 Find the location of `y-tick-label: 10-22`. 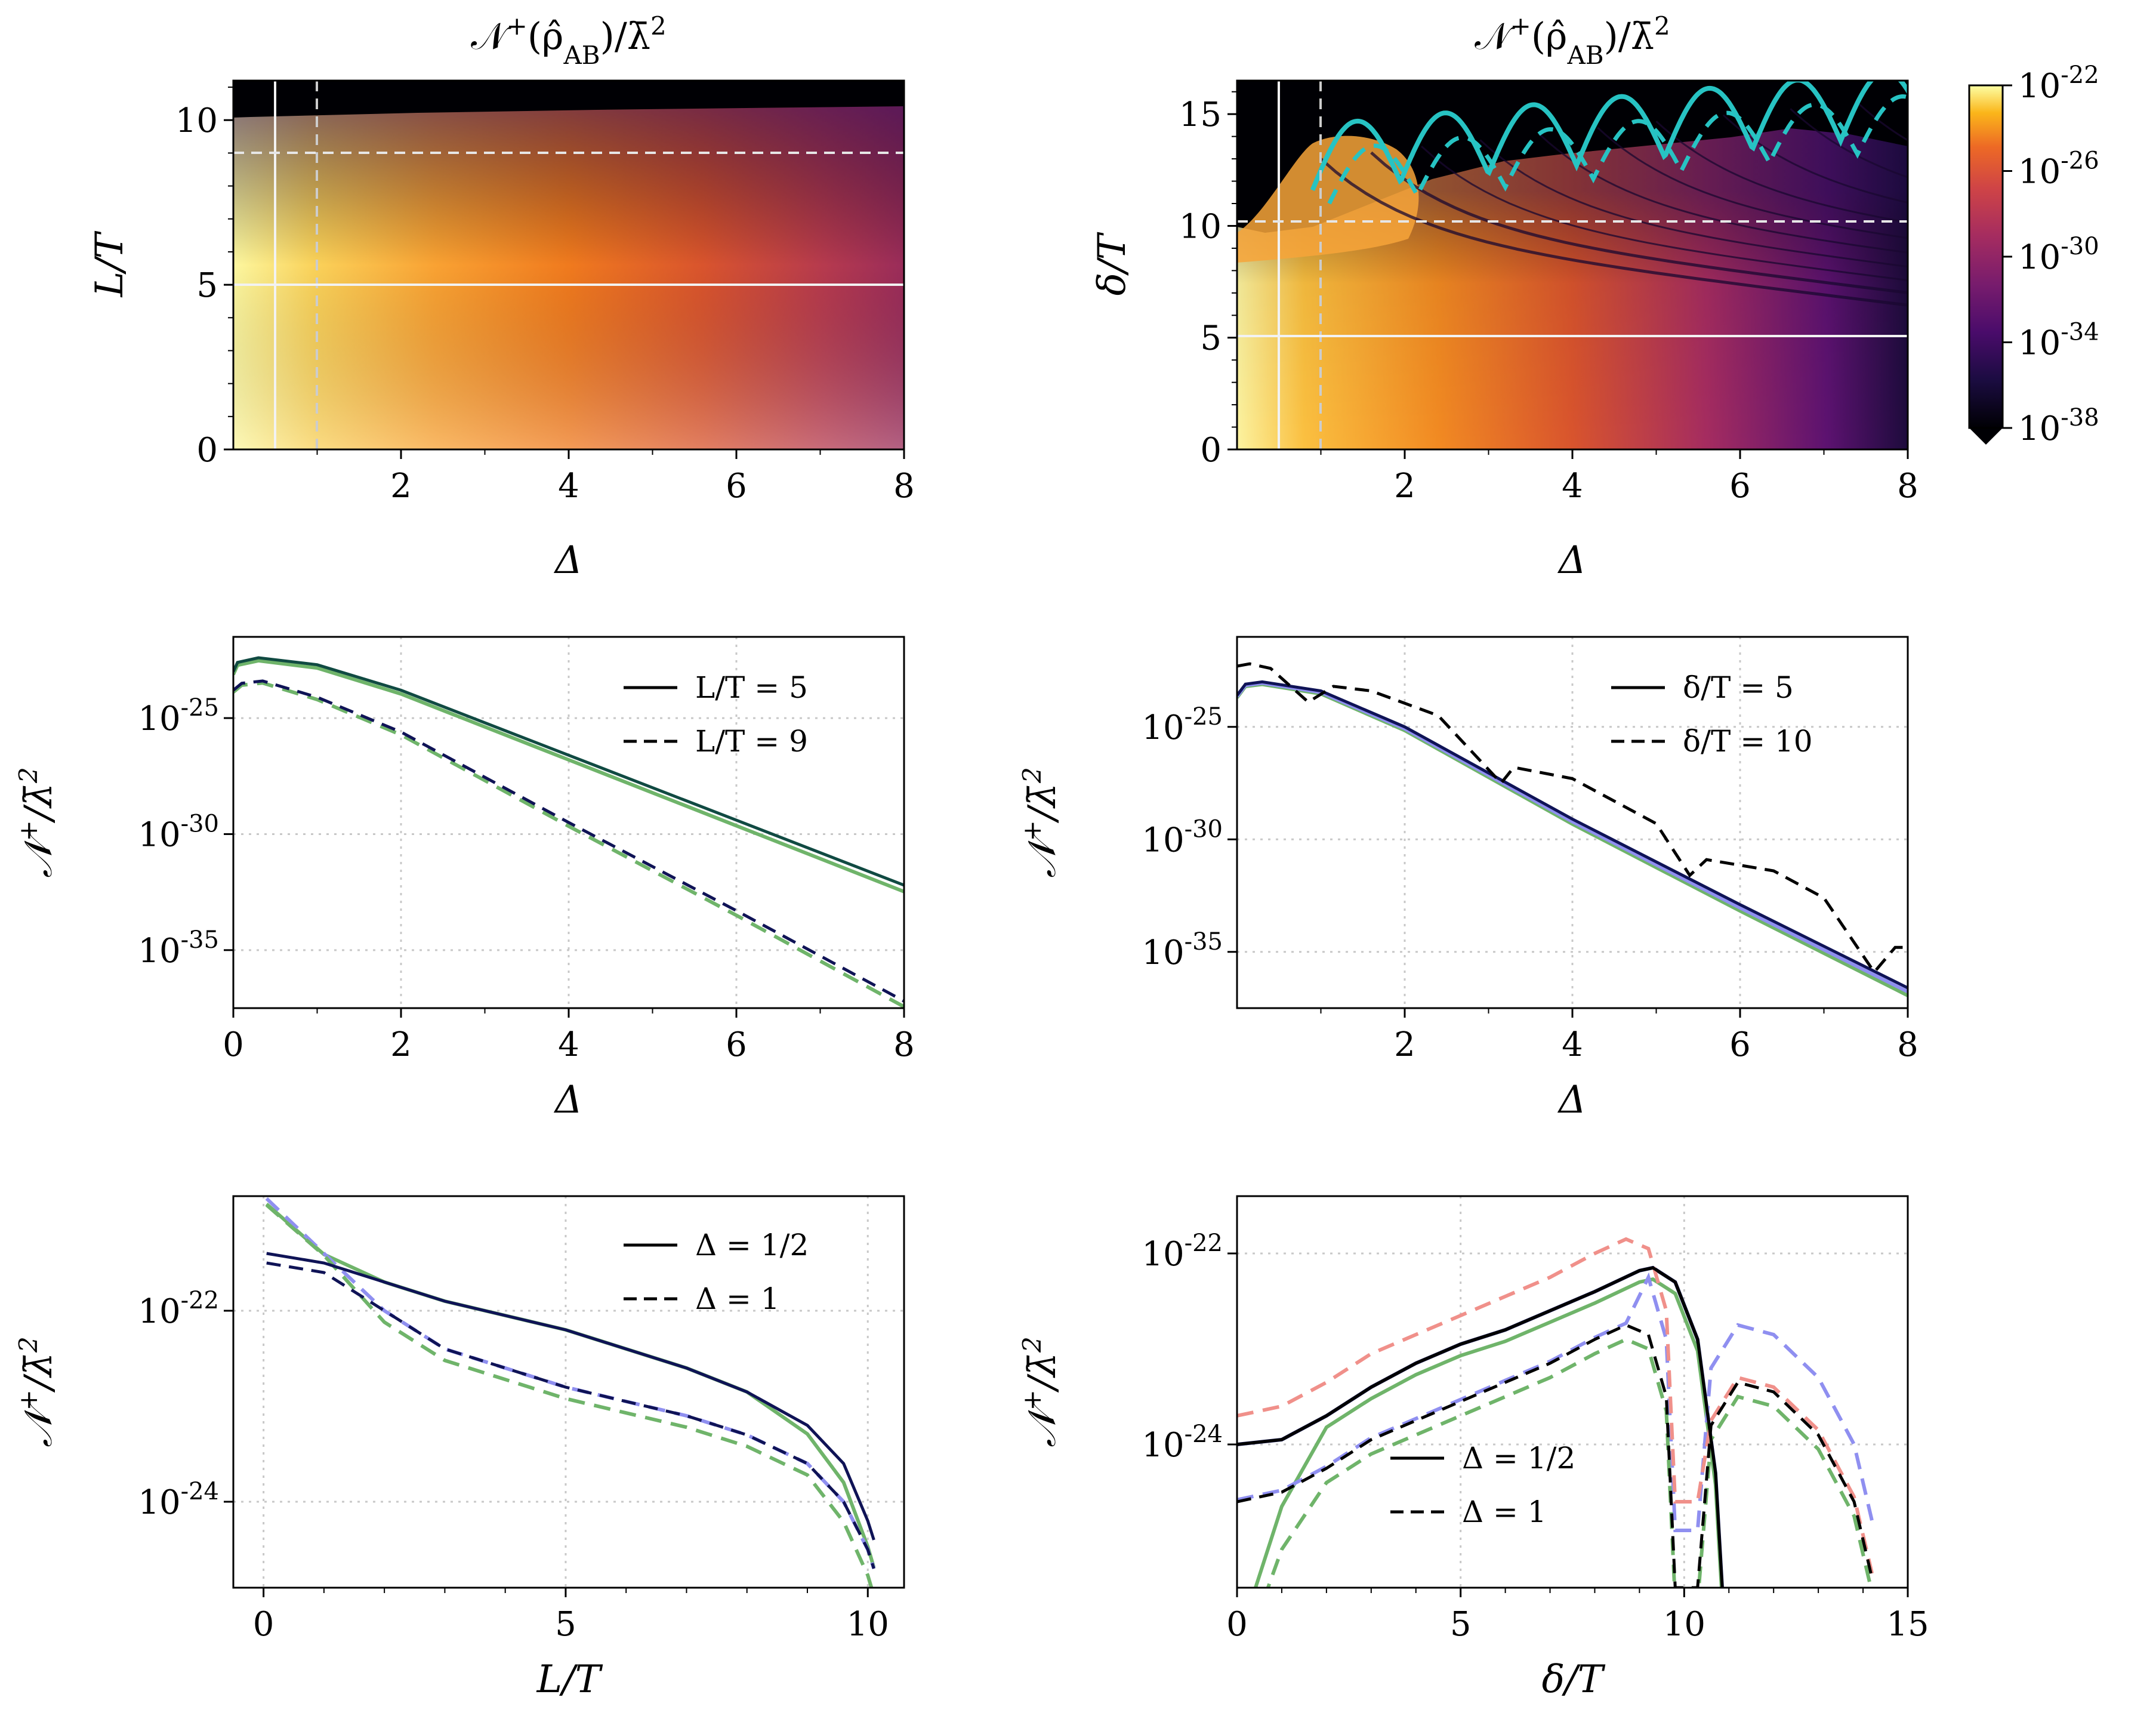

y-tick-label: 10-22 is located at coordinates (1182, 1252).